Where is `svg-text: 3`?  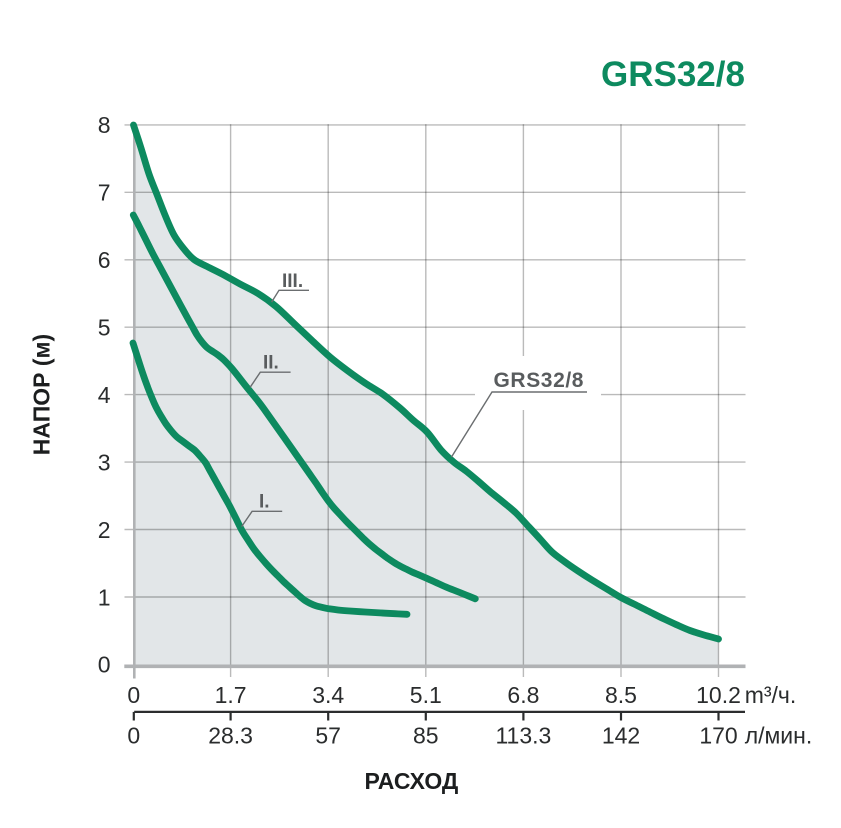
svg-text: 3 is located at coordinates (104, 462).